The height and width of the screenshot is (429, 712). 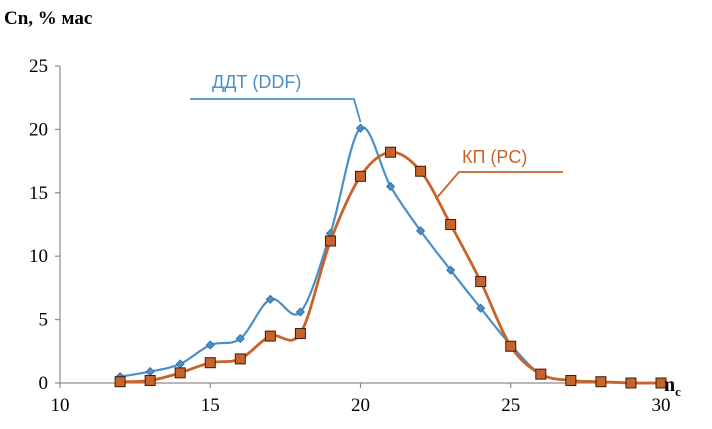 I want to click on x-tick-label: 25, so click(x=510, y=405).